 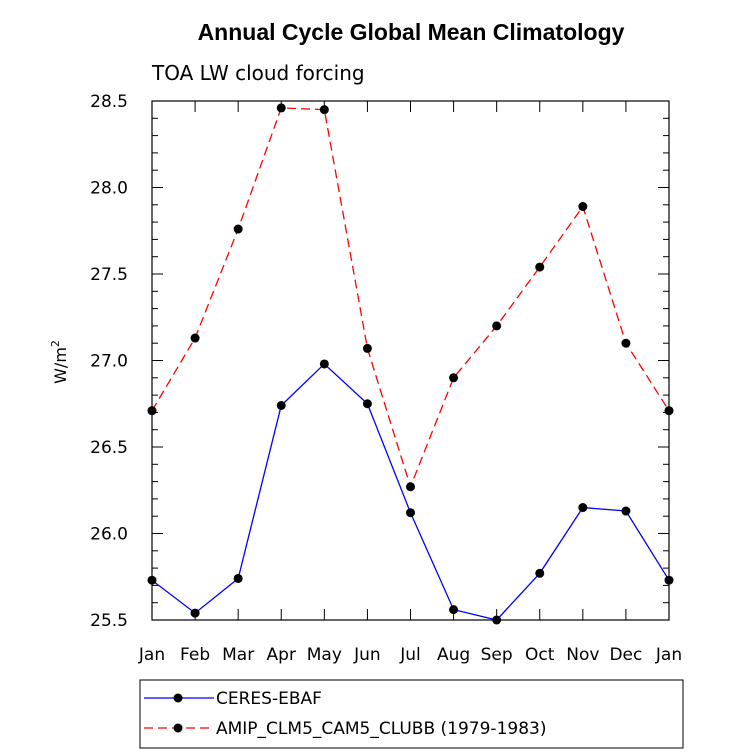 What do you see at coordinates (109, 189) in the screenshot?
I see `y-tick-label: 28.0` at bounding box center [109, 189].